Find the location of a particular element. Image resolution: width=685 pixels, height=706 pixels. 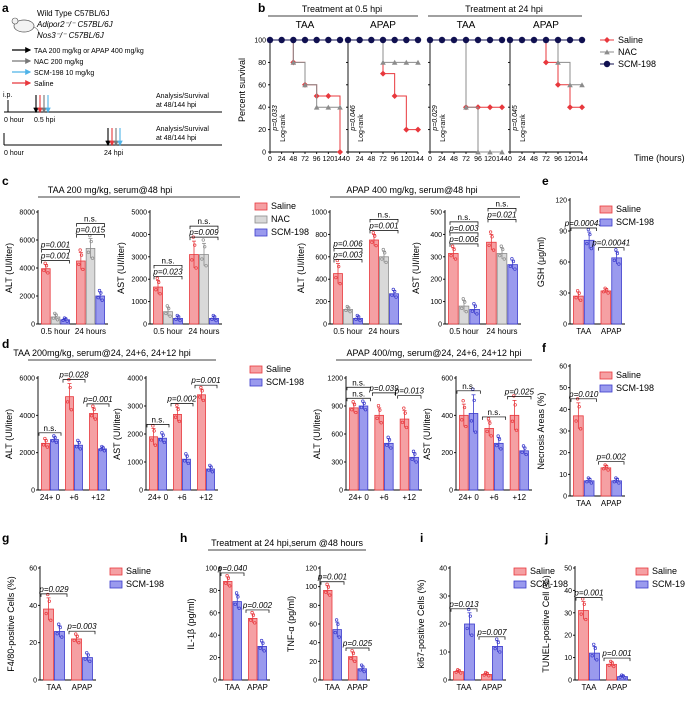

survival-chart-2: APAP 0 24 48 72 96 120 144 p=0.046 Log-rank is located at coordinates (384, 91).